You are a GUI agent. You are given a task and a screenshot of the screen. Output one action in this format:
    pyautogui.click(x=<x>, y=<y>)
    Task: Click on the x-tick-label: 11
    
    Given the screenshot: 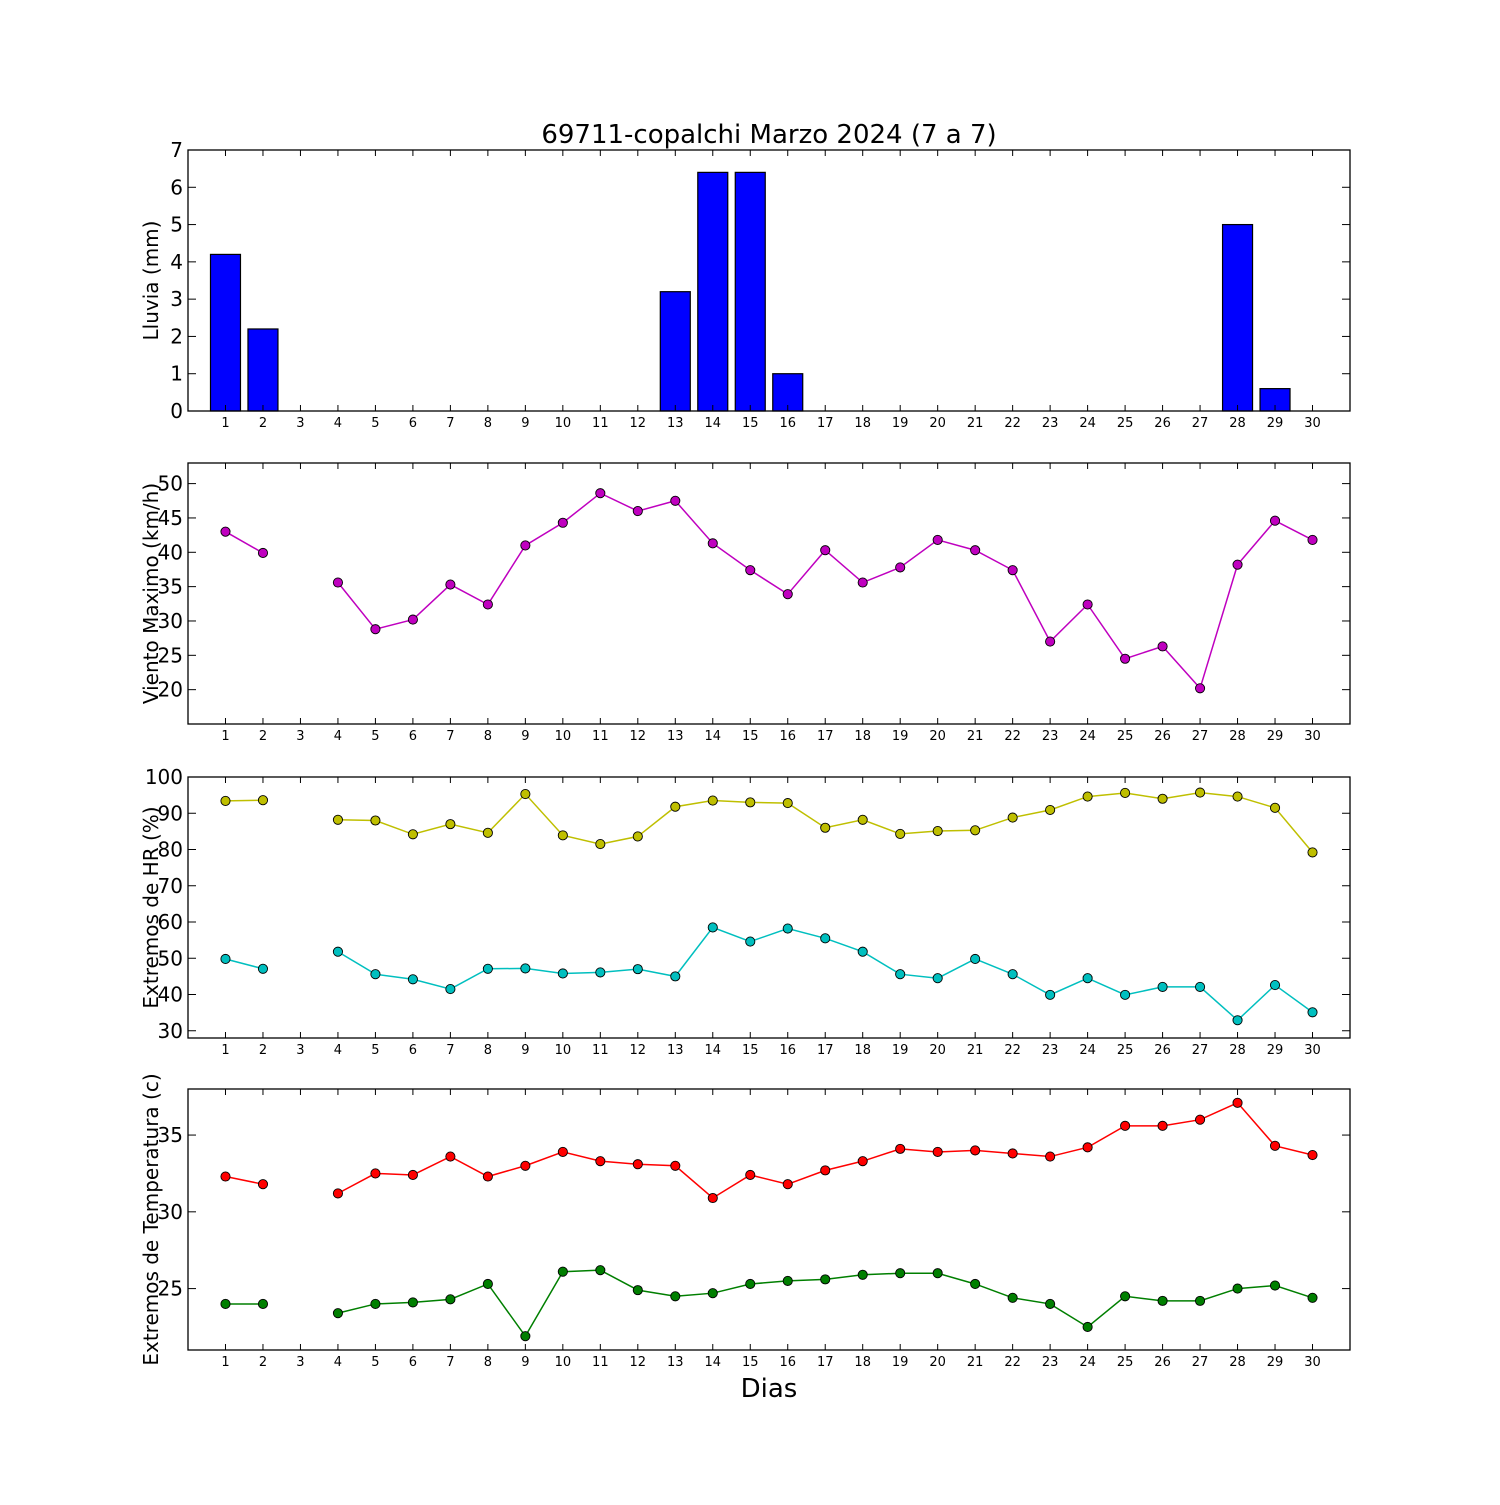 What is the action you would take?
    pyautogui.click(x=600, y=1362)
    